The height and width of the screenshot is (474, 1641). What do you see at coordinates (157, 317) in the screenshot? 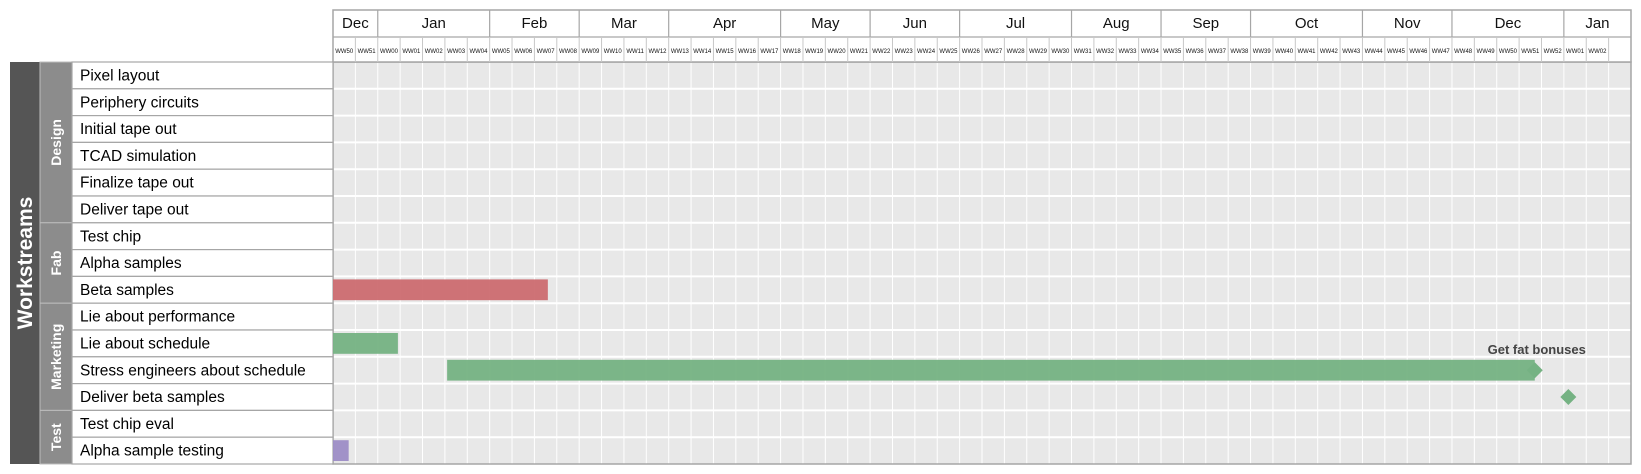
I see `task-label: Lie about performance` at bounding box center [157, 317].